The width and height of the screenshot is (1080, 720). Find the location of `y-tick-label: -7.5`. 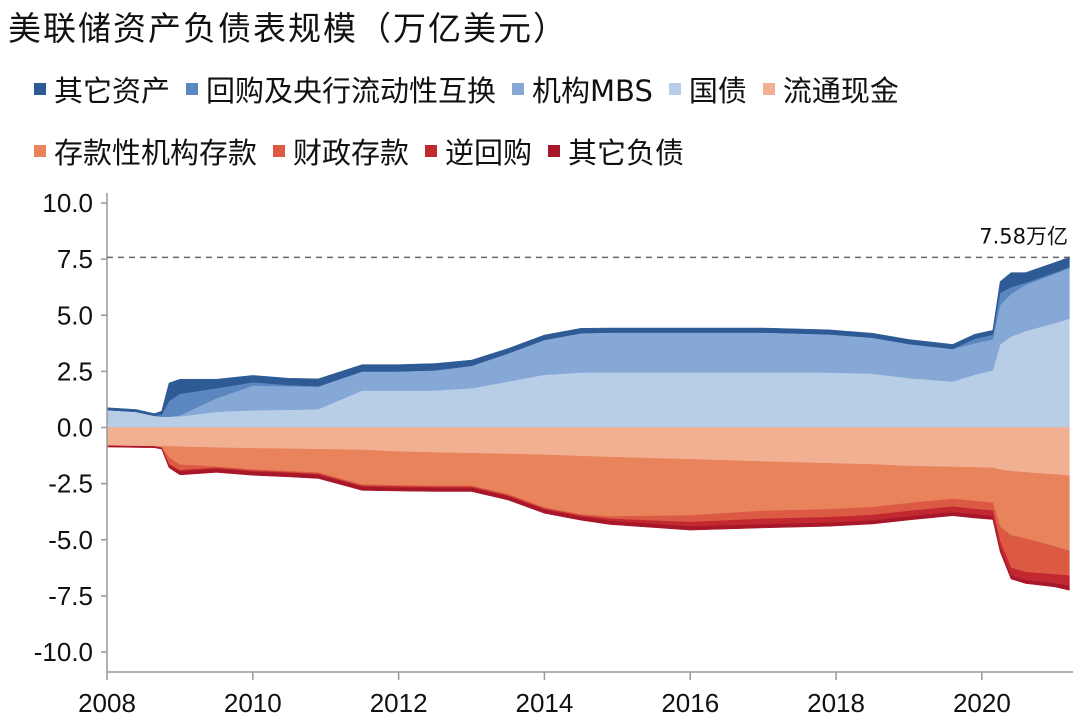

y-tick-label: -7.5 is located at coordinates (70, 596).